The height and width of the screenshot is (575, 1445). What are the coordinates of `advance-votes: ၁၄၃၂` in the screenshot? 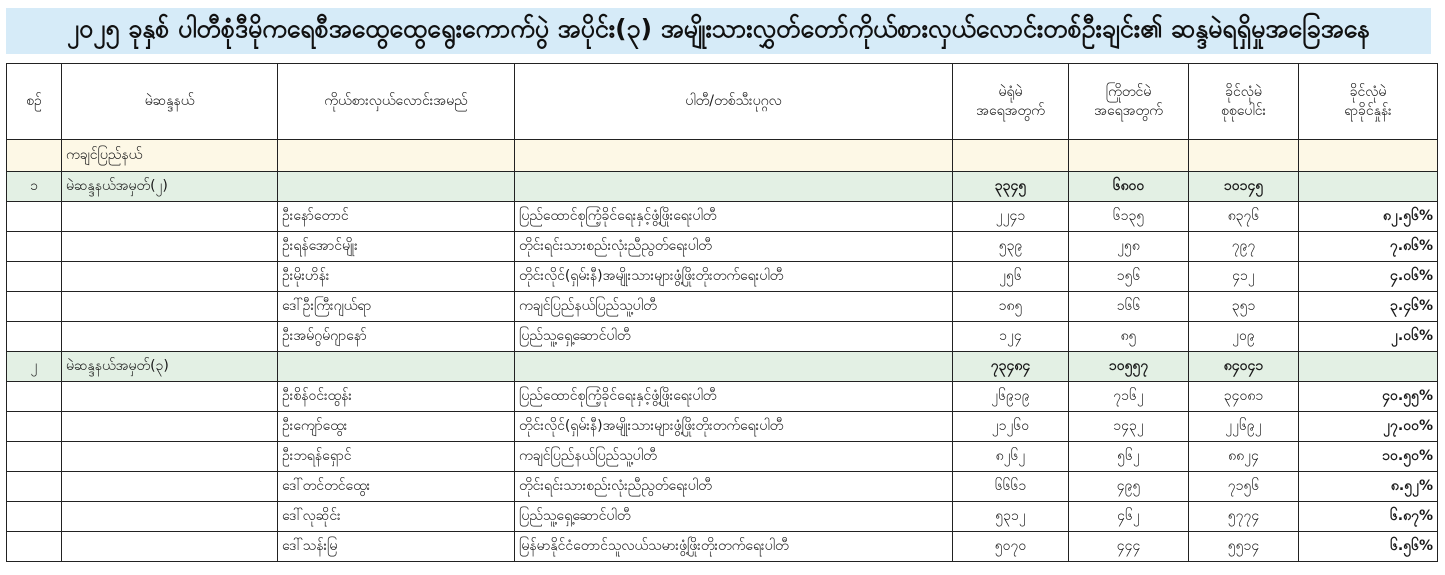 It's located at (1128, 426).